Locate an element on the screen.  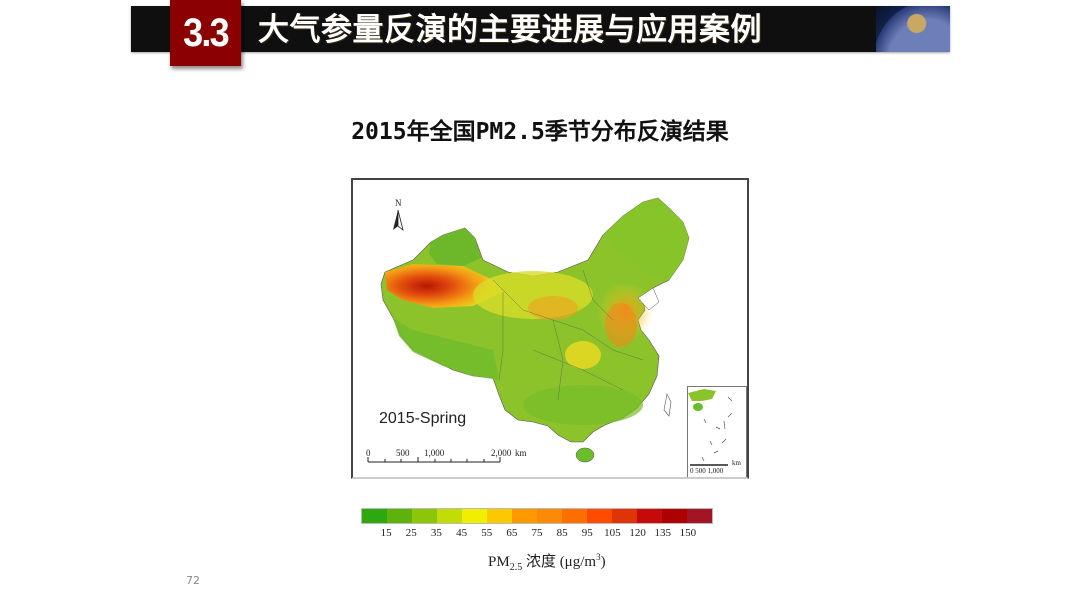
china-map-graphic is located at coordinates (528, 330).